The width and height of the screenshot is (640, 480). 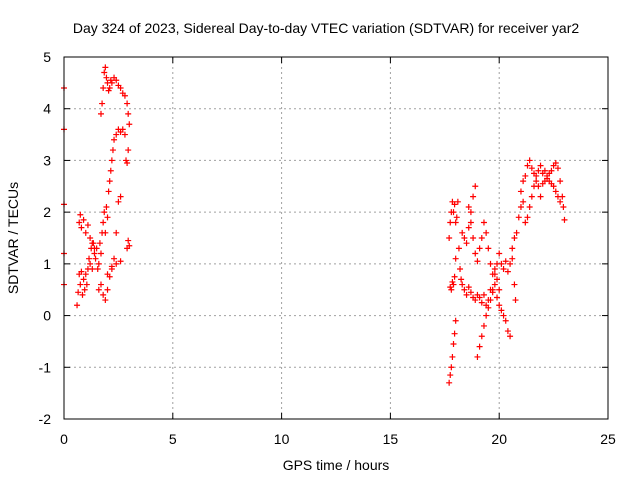 What do you see at coordinates (47, 316) in the screenshot?
I see `y-tick-label: 0` at bounding box center [47, 316].